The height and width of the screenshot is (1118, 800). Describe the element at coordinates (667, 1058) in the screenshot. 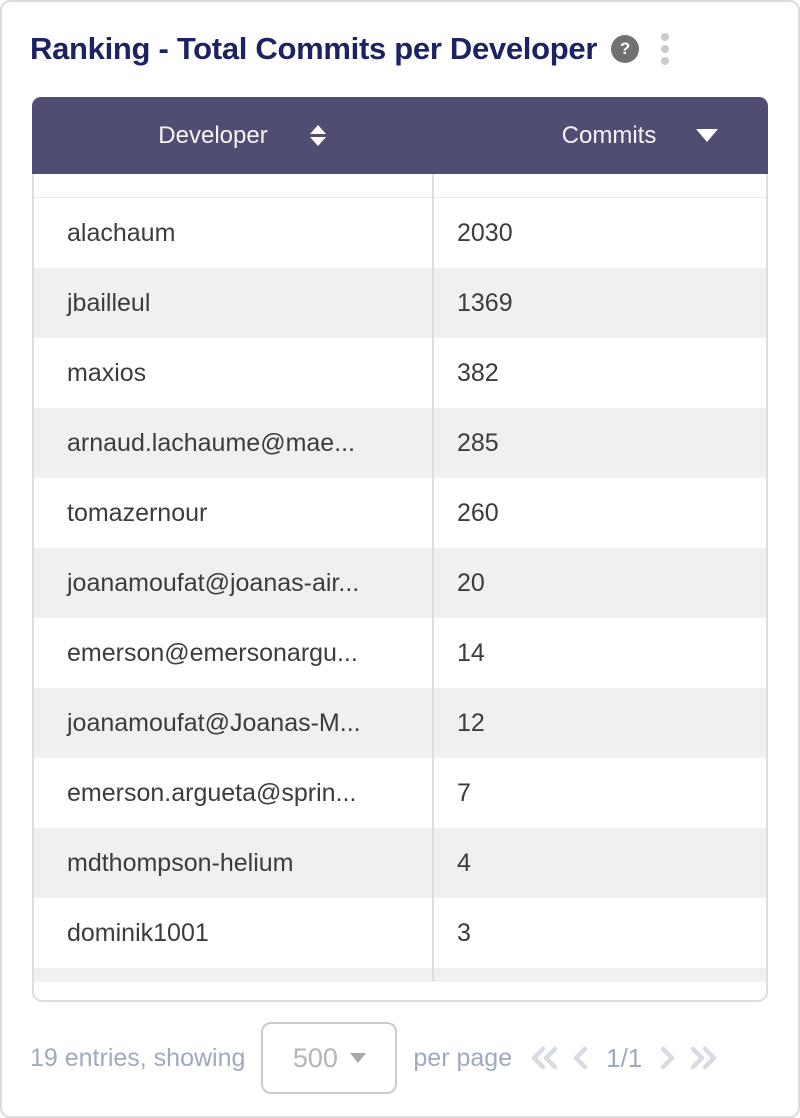

I see `next-page-icon` at that location.